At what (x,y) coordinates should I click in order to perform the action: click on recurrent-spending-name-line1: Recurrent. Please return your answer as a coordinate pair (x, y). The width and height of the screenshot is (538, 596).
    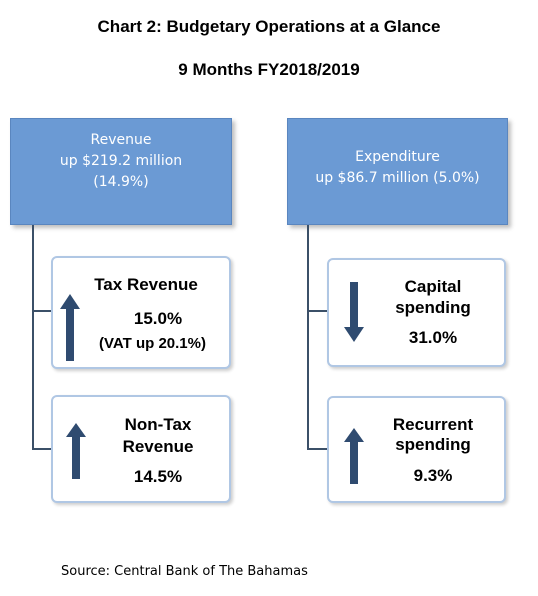
    Looking at the image, I should click on (433, 424).